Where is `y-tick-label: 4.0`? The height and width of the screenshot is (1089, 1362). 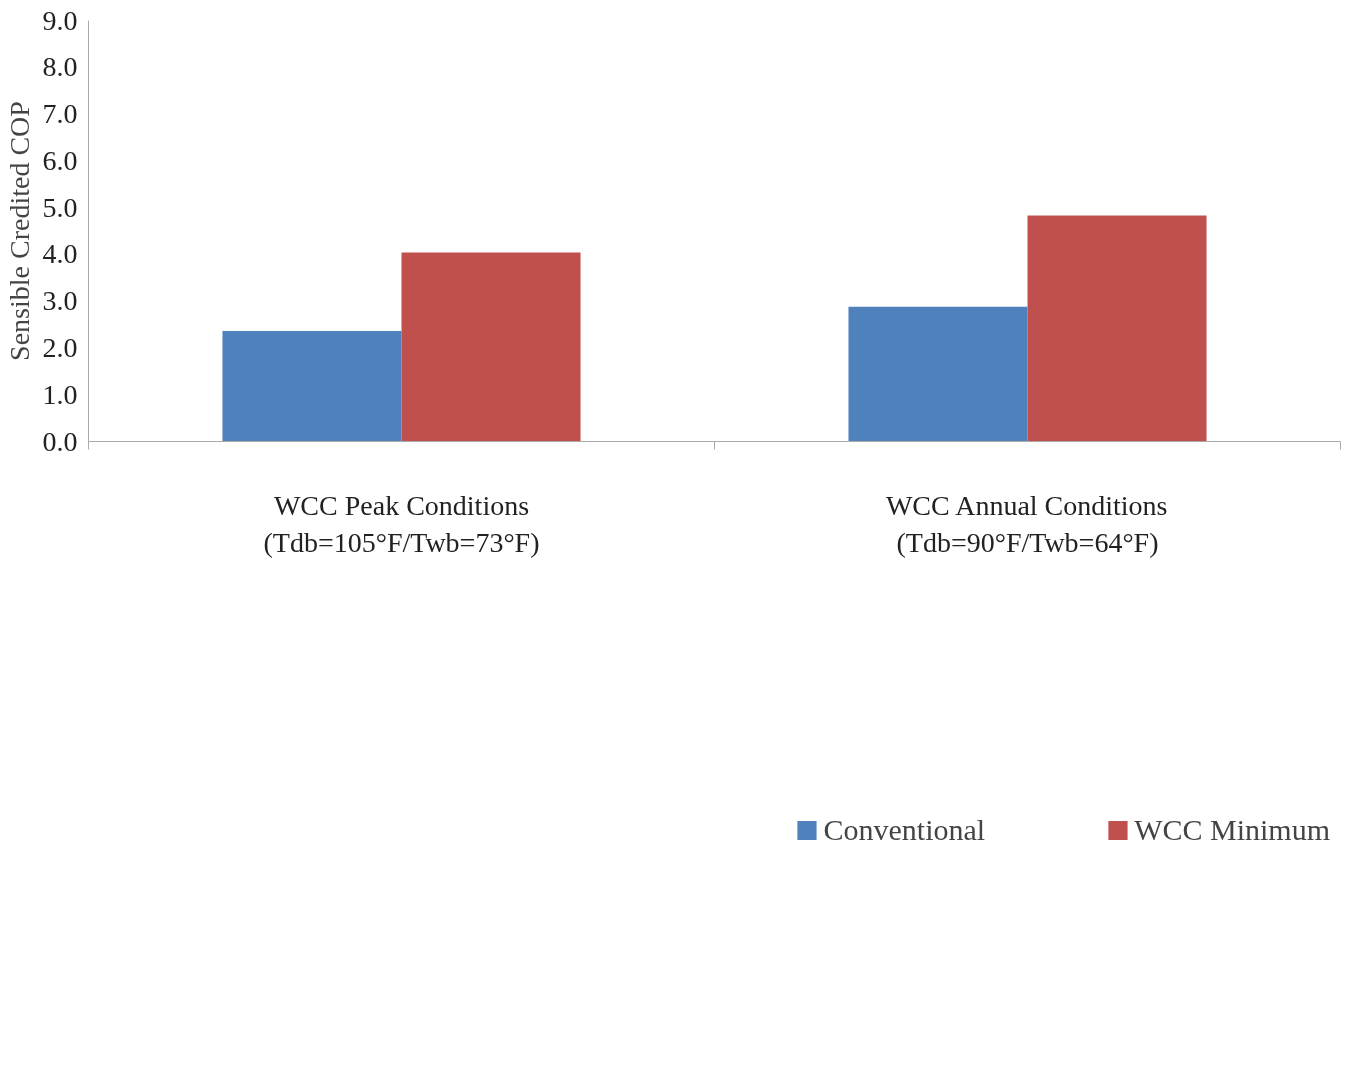 y-tick-label: 4.0 is located at coordinates (60, 254).